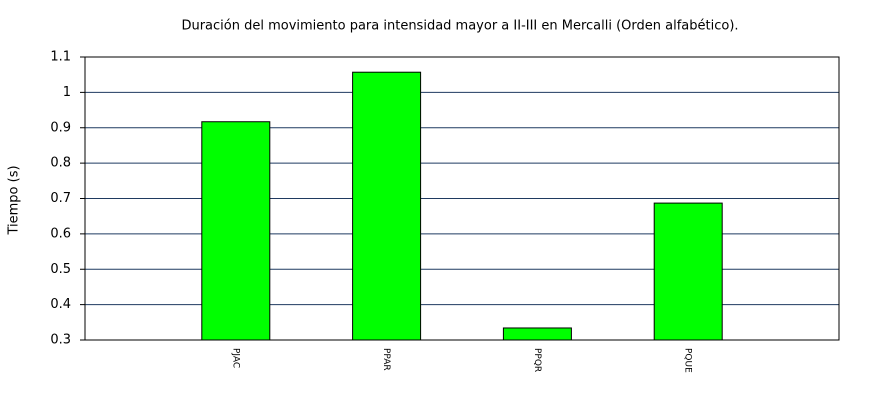 This screenshot has height=400, width=870. Describe the element at coordinates (60, 304) in the screenshot. I see `y-tick-label: 0.4` at that location.